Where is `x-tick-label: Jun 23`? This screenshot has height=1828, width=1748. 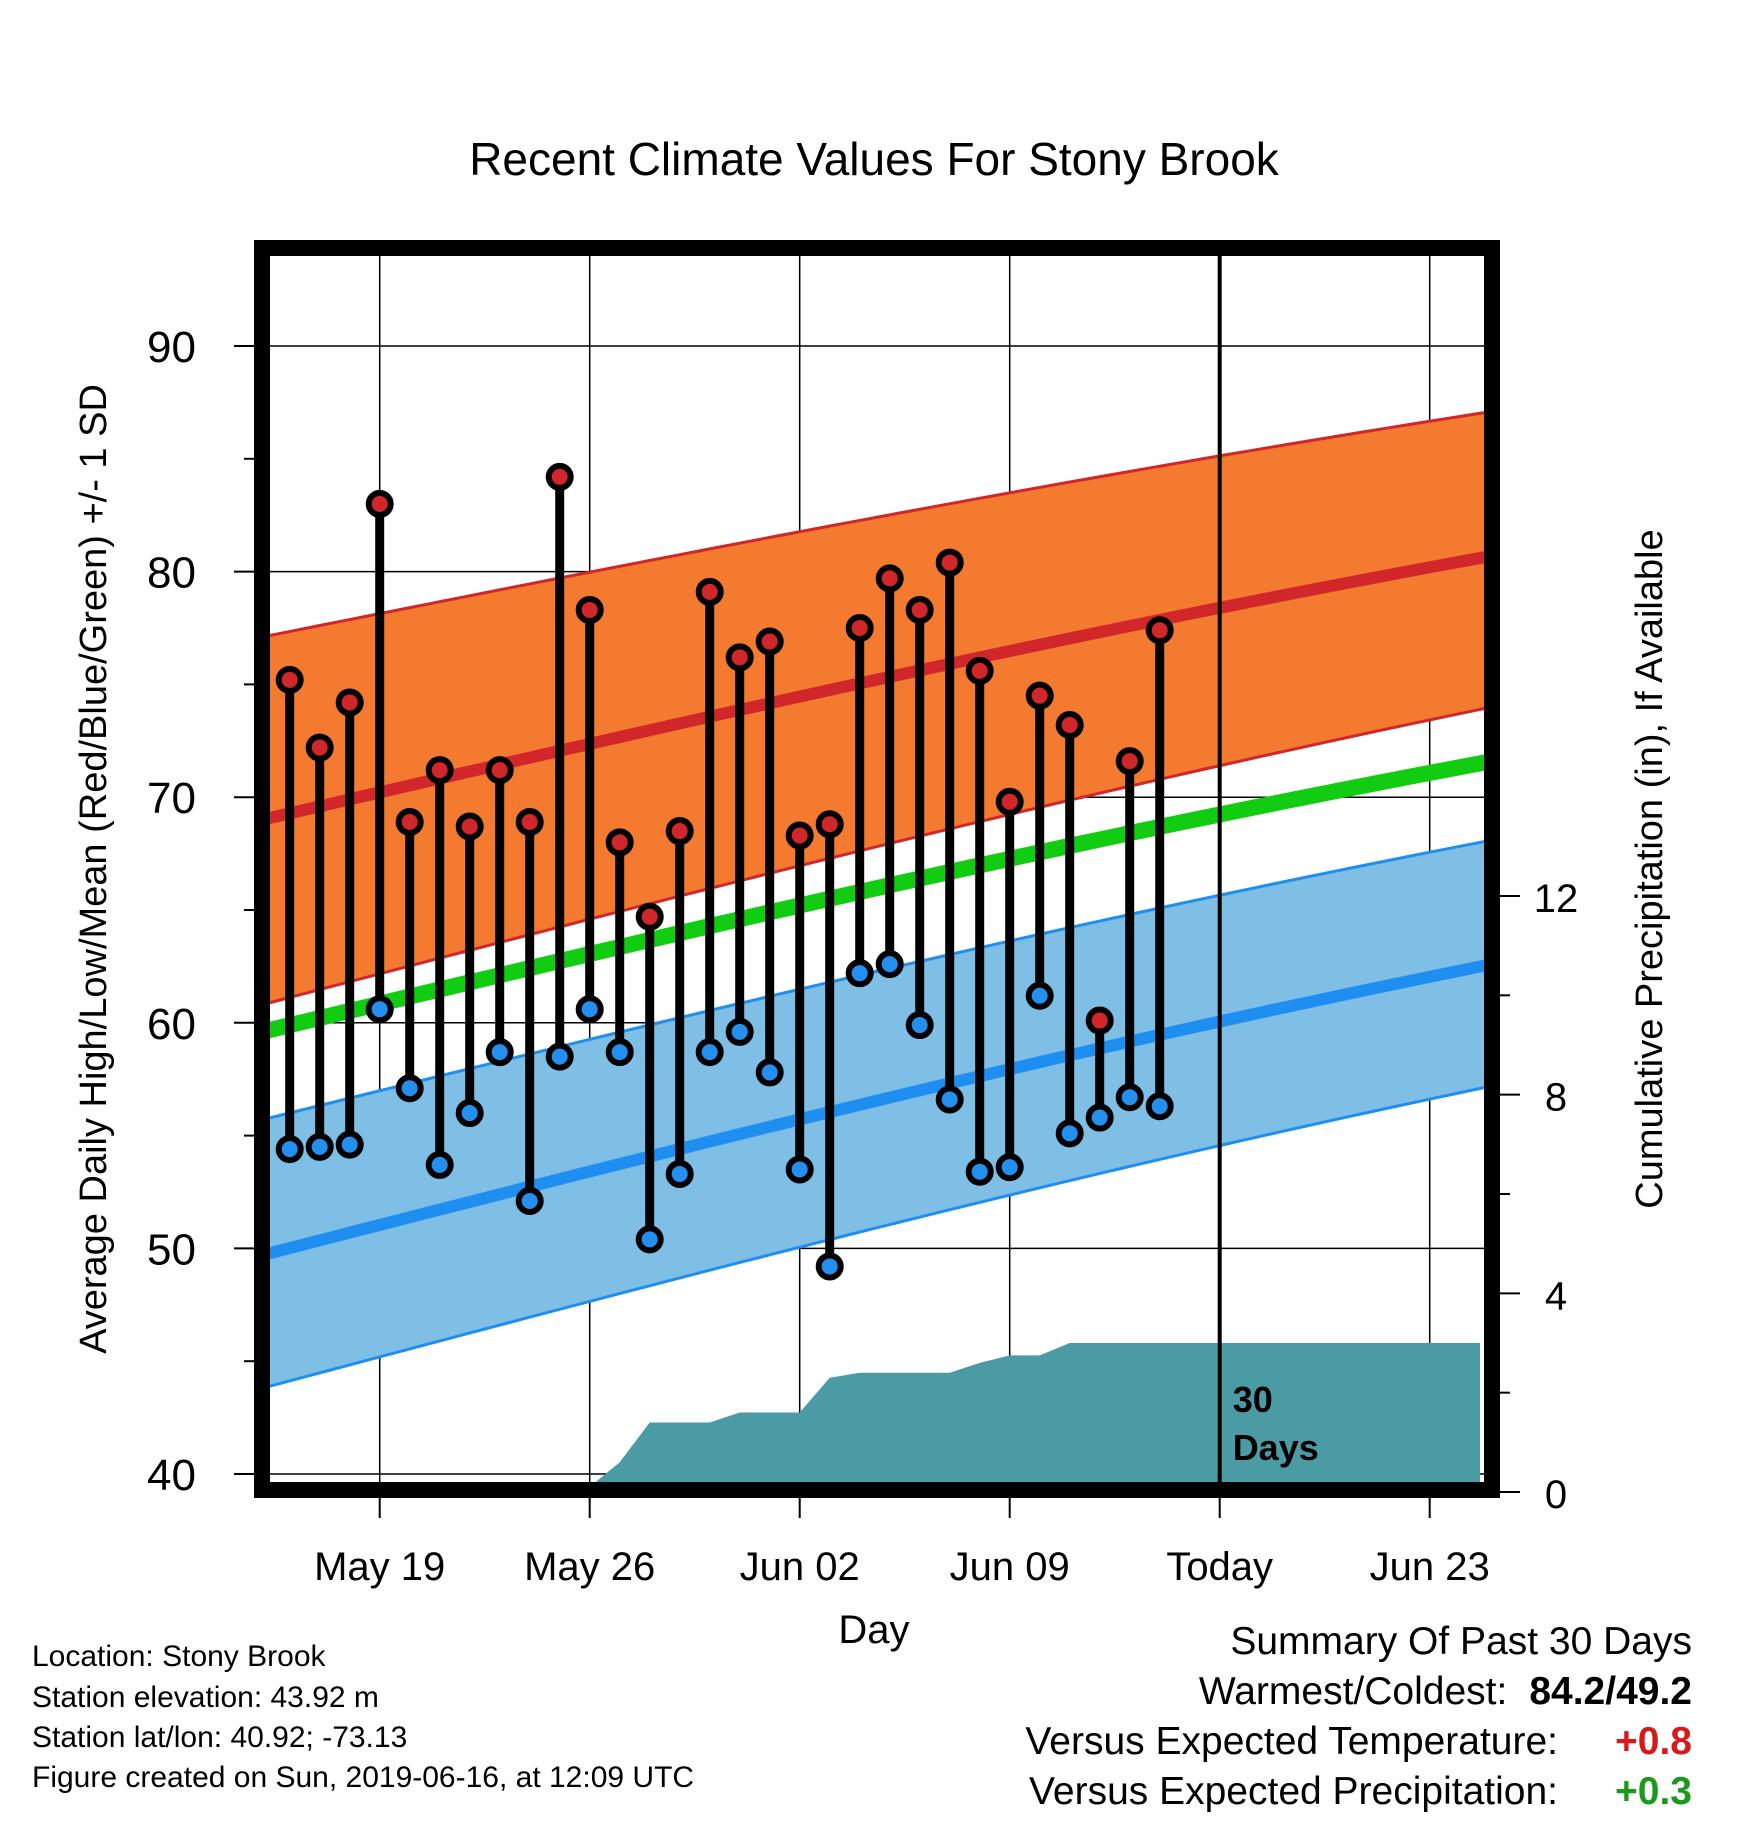 x-tick-label: Jun 23 is located at coordinates (1430, 1567).